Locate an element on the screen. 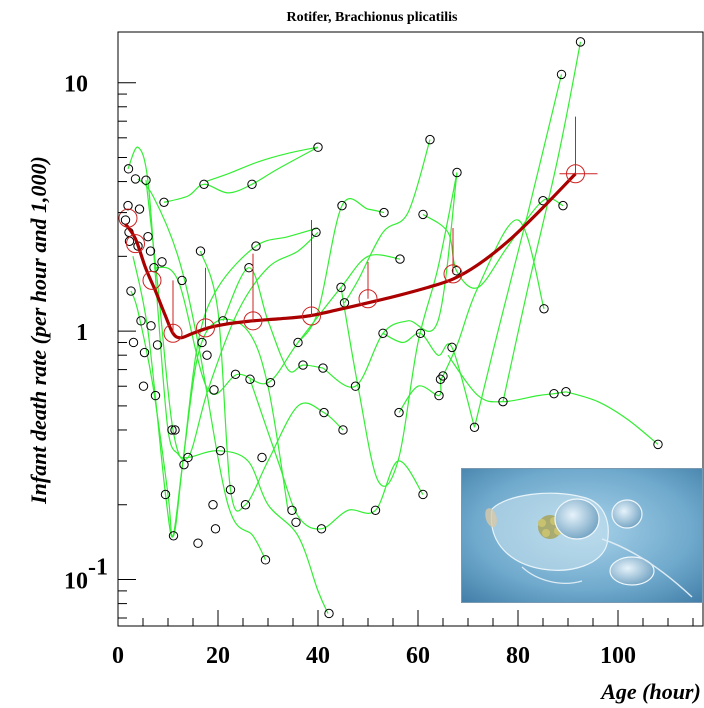 The height and width of the screenshot is (708, 704). x-tick-label: 0 is located at coordinates (118, 656).